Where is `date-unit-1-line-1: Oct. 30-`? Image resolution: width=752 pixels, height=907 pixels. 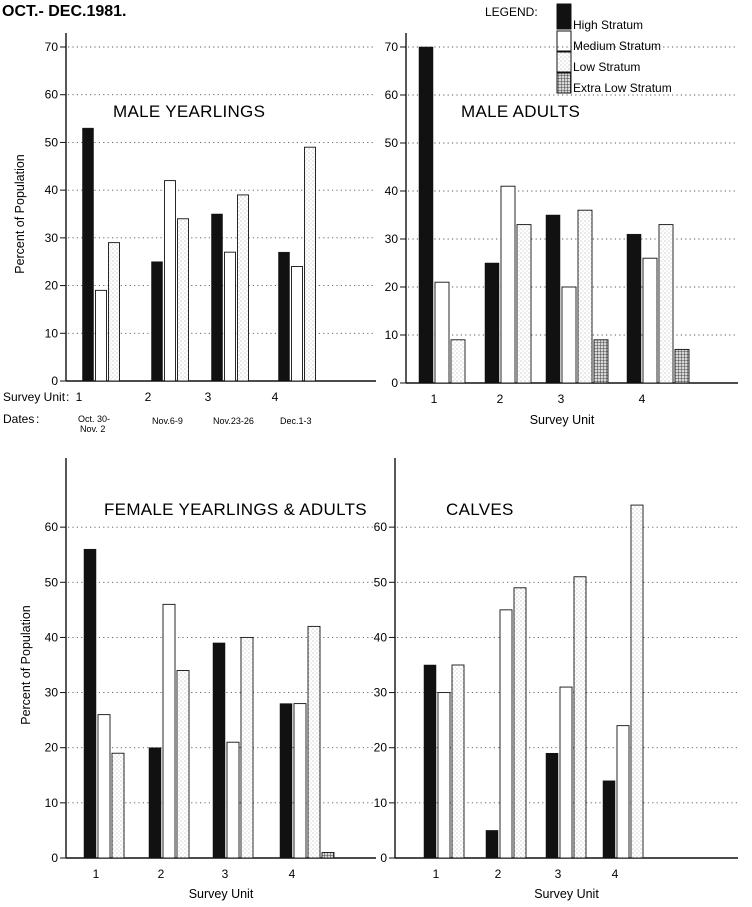 date-unit-1-line-1: Oct. 30- is located at coordinates (94, 419).